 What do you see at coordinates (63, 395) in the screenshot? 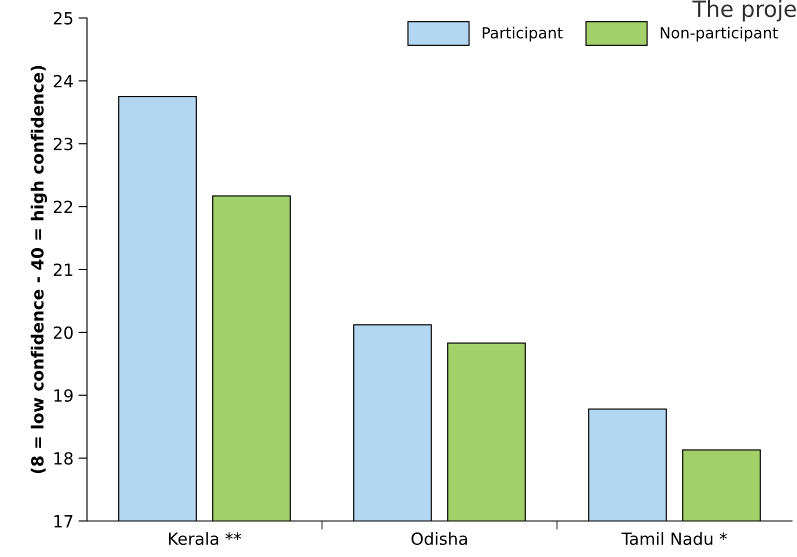
I see `y-tick-label: 19` at bounding box center [63, 395].